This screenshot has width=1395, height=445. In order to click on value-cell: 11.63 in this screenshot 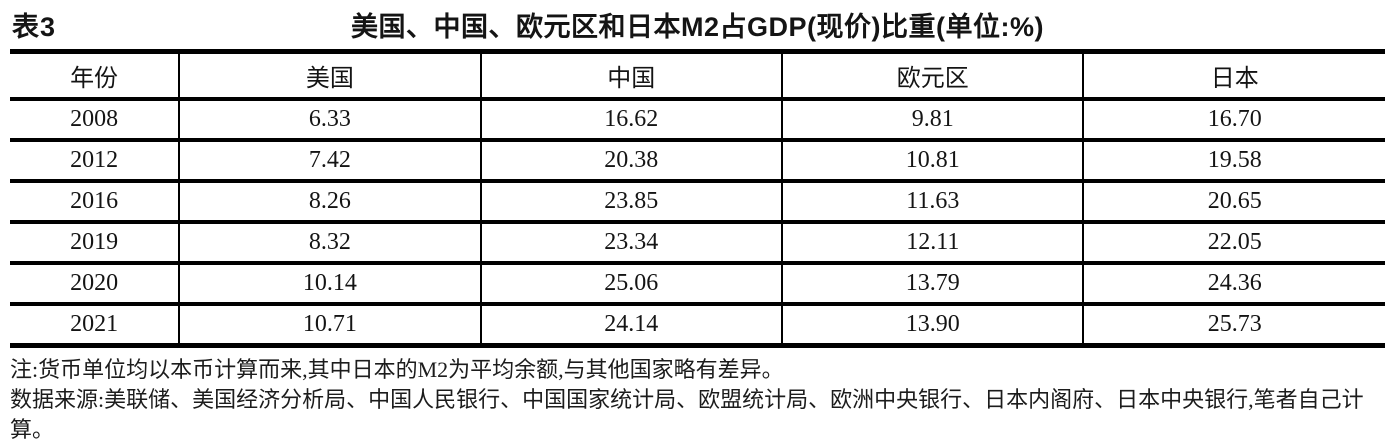, I will do `click(932, 202)`.